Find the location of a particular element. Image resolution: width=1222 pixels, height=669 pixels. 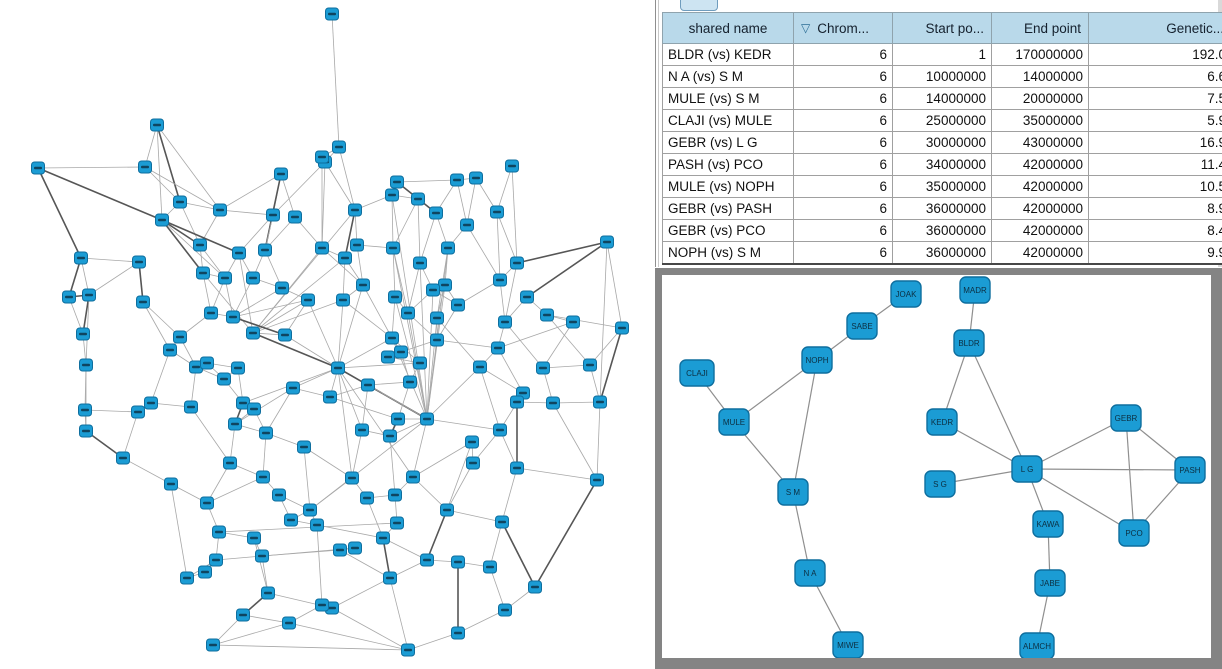

network-edge-GEBR-PCO is located at coordinates (1130, 475).